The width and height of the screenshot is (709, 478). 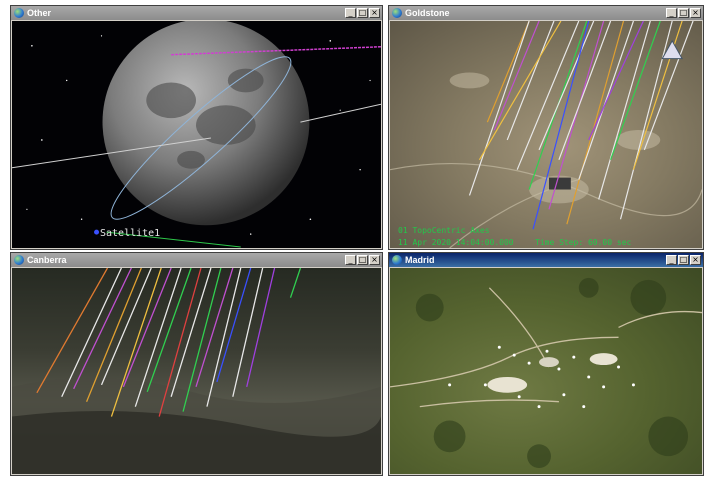 I want to click on compass-icon, so click(x=672, y=49).